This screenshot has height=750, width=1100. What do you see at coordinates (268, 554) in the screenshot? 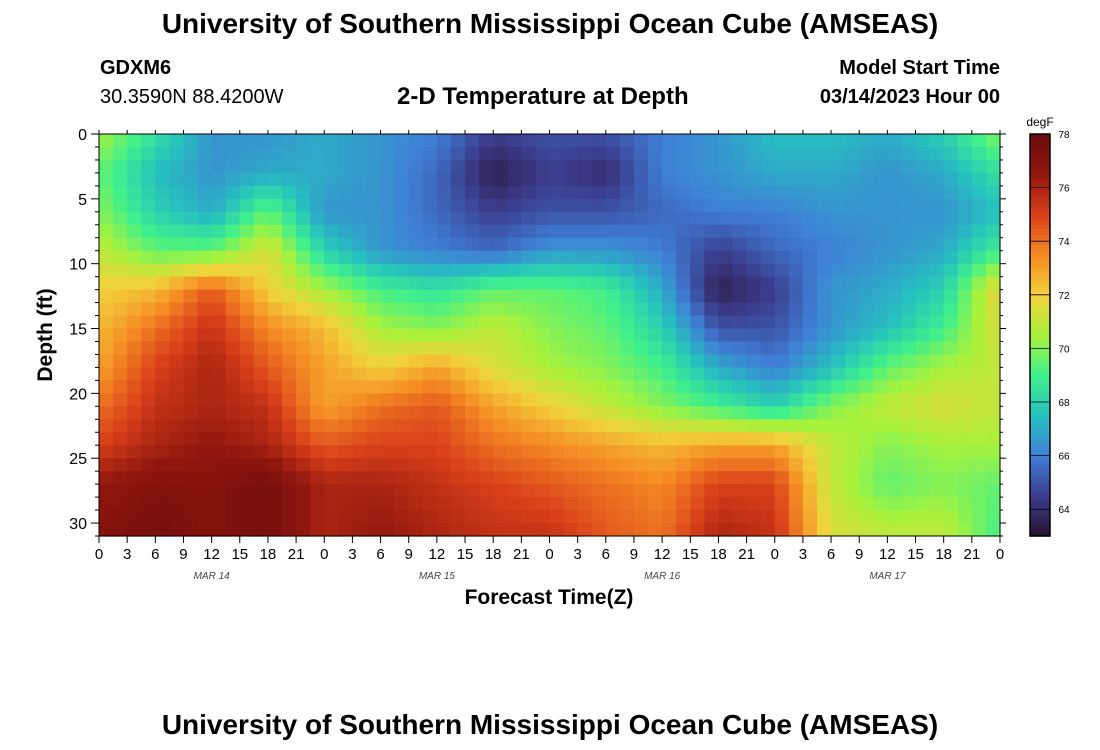
I see `x-tick-label: 18` at bounding box center [268, 554].